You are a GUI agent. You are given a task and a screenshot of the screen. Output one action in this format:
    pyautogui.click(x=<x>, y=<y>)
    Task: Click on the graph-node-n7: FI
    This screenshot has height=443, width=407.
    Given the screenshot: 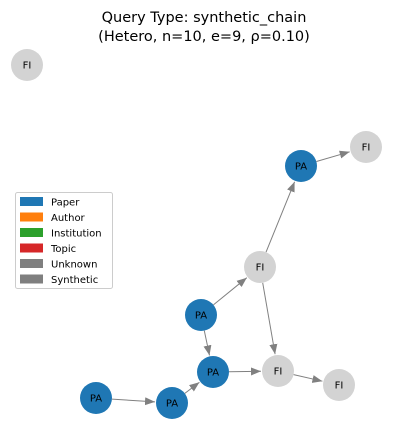 What is the action you would take?
    pyautogui.click(x=339, y=385)
    